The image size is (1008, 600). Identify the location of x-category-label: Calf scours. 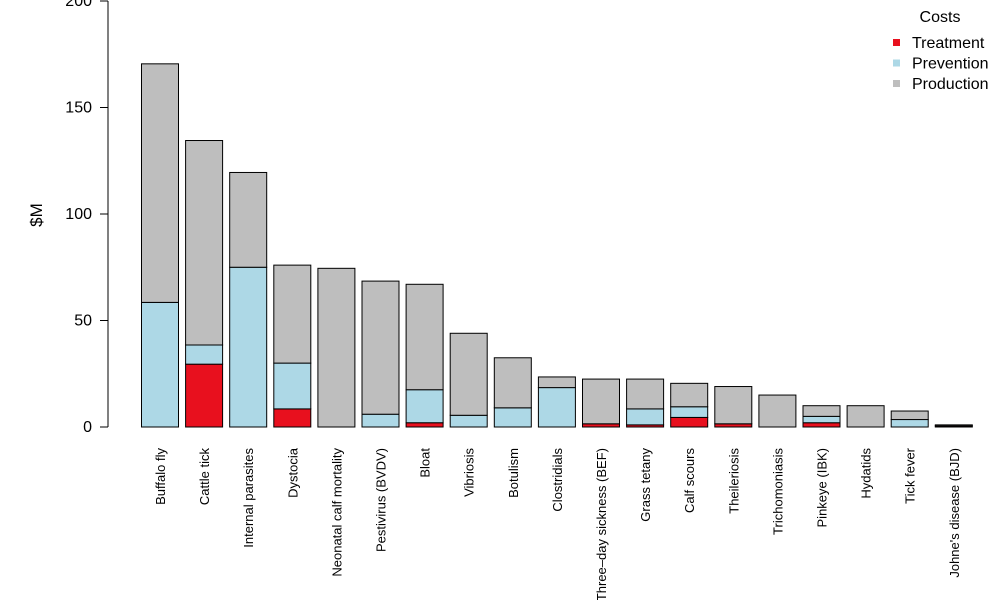
(689, 481).